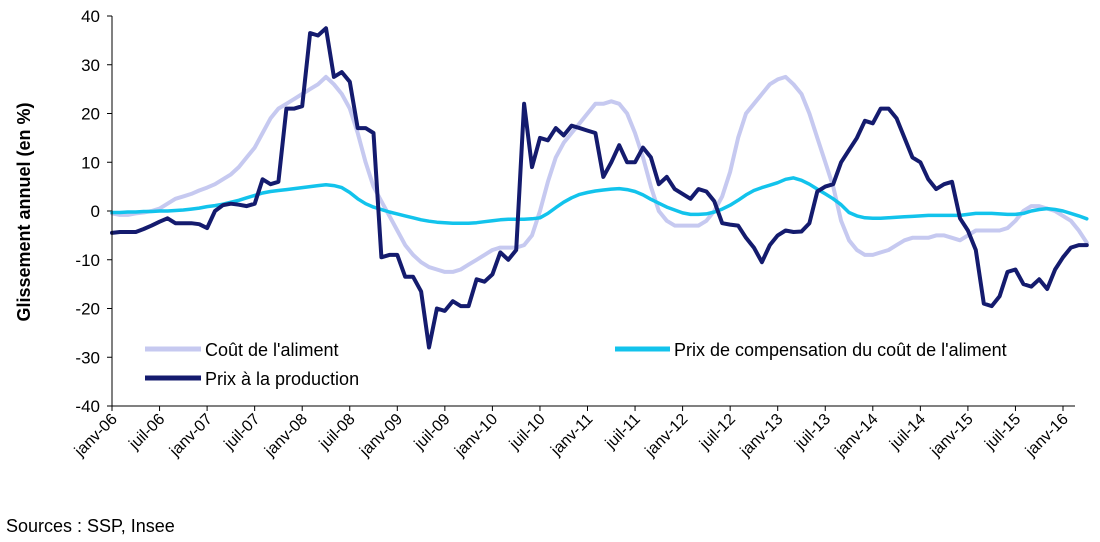  I want to click on legend-item-cout-aliment: Coût de l'aliment, so click(242, 350).